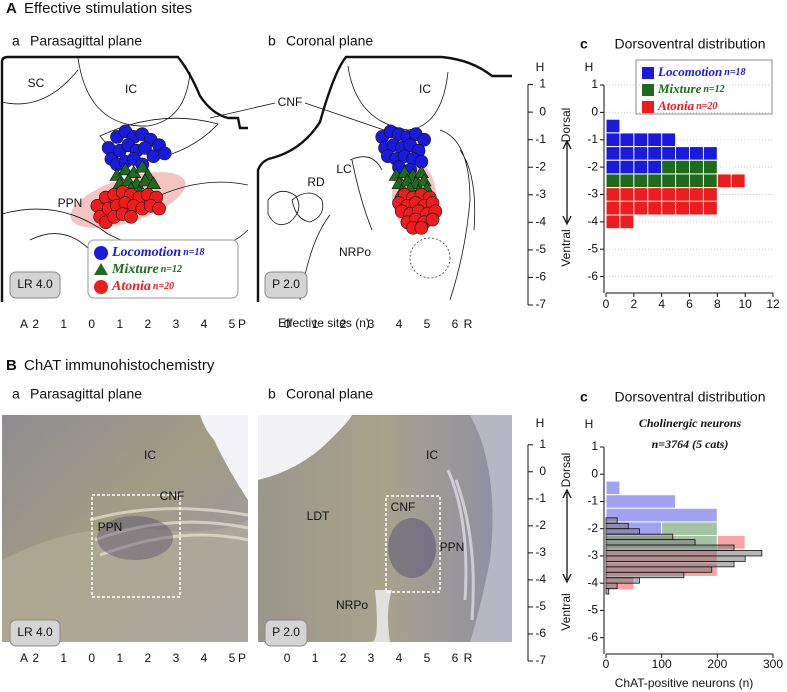 The width and height of the screenshot is (787, 692). What do you see at coordinates (119, 365) in the screenshot?
I see `section-title: ChAT immunohistochemistry` at bounding box center [119, 365].